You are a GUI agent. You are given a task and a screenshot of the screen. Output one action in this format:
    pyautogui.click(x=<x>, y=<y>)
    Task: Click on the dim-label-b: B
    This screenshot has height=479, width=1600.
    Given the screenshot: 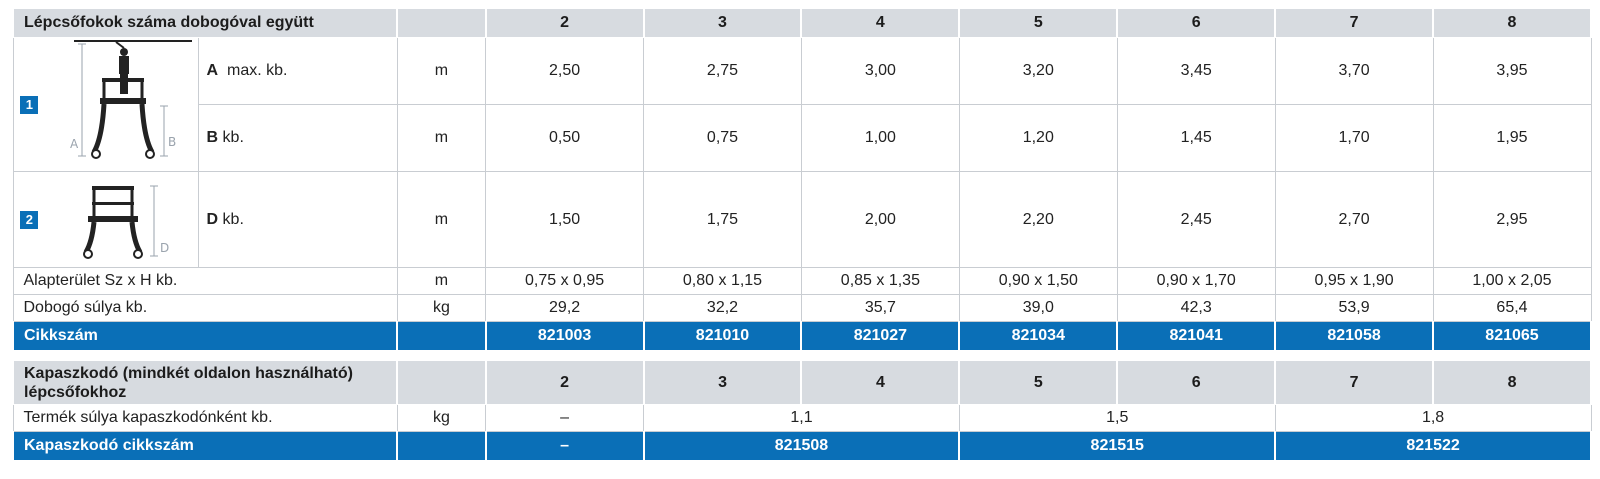 What is the action you would take?
    pyautogui.click(x=172, y=142)
    